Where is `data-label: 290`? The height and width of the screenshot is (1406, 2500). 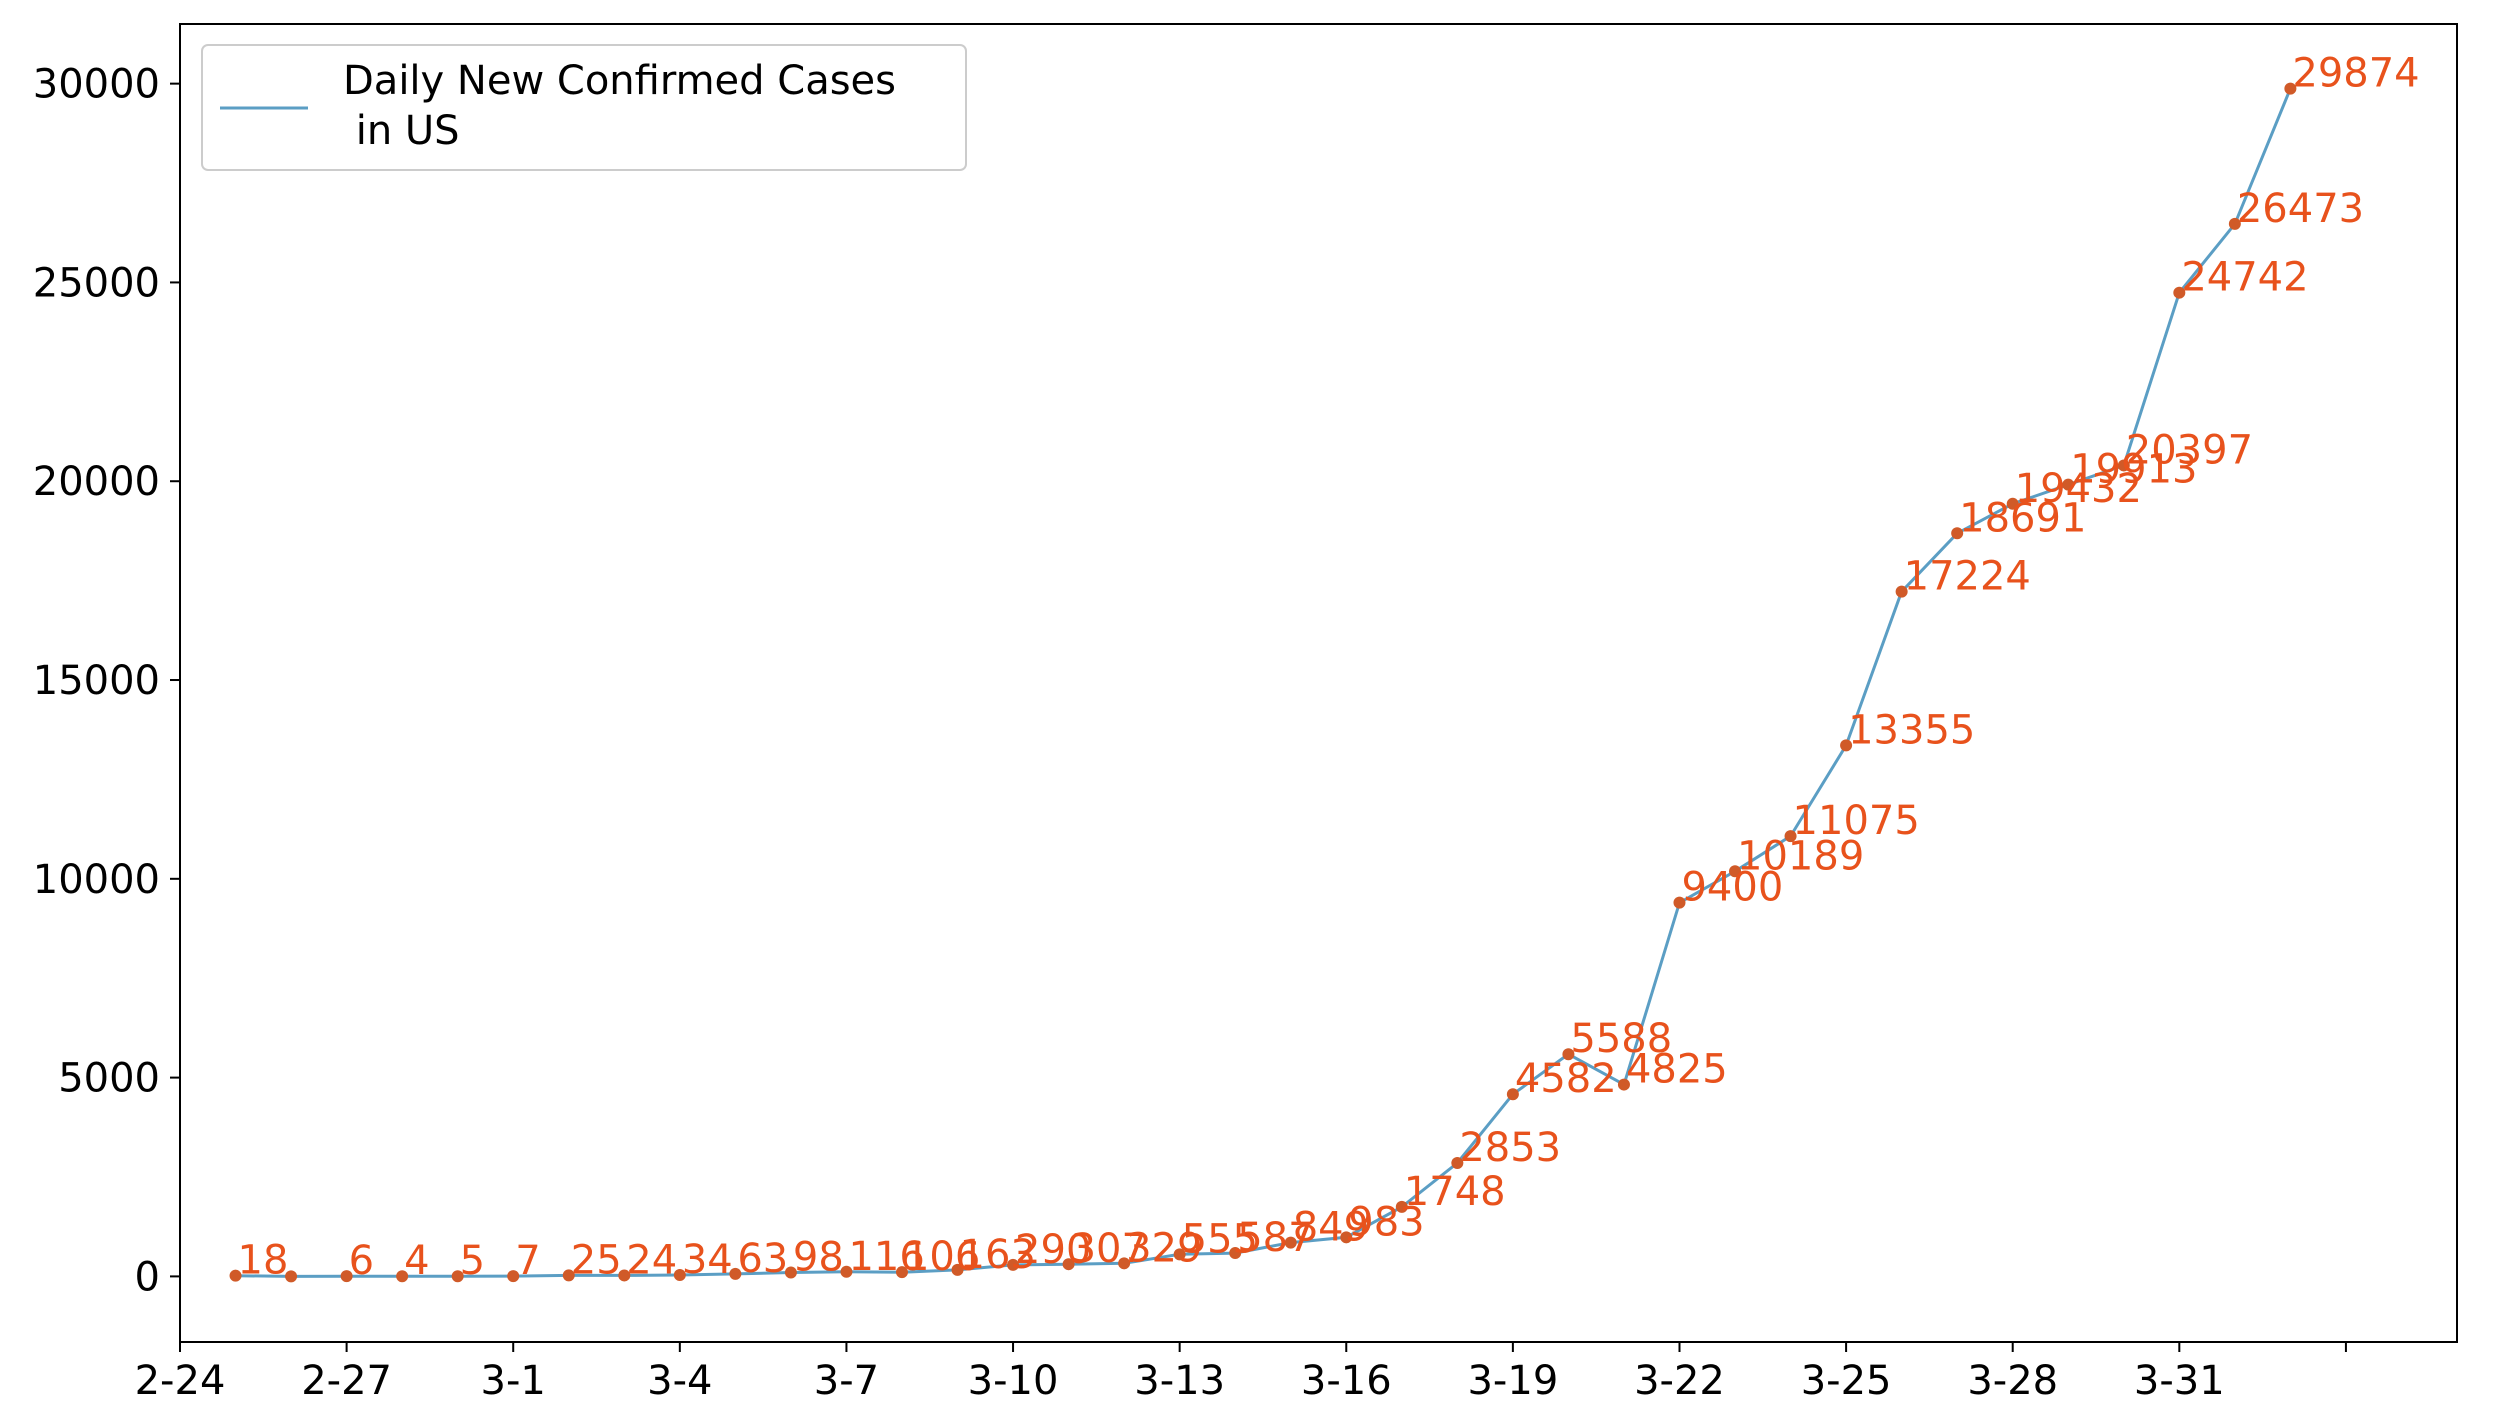 data-label: 290 is located at coordinates (1053, 1250).